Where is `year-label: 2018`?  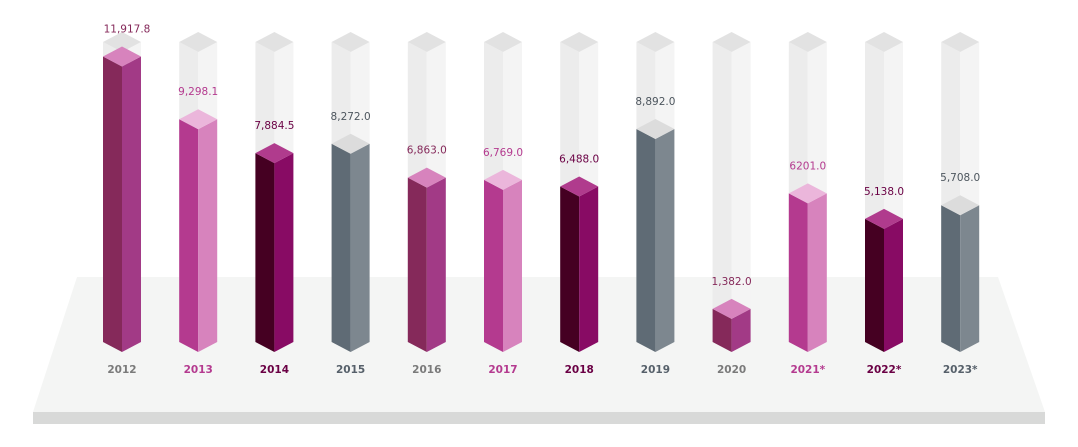
year-label: 2018 is located at coordinates (579, 370).